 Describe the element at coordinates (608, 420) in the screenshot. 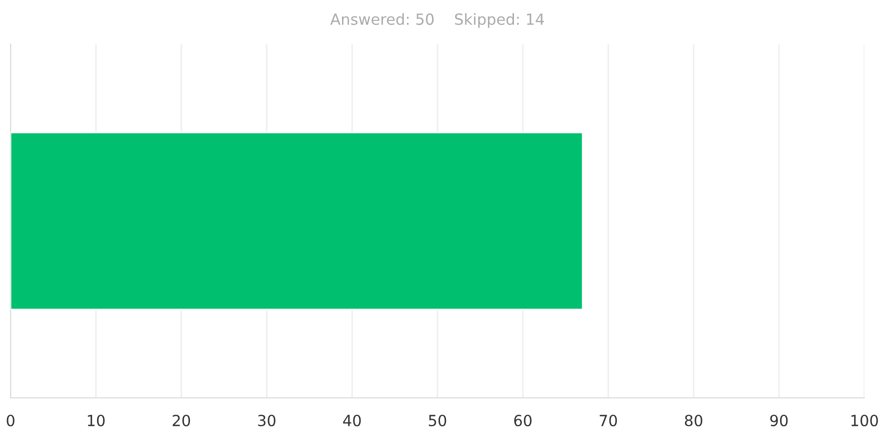

I see `x-tick-label: 70` at that location.